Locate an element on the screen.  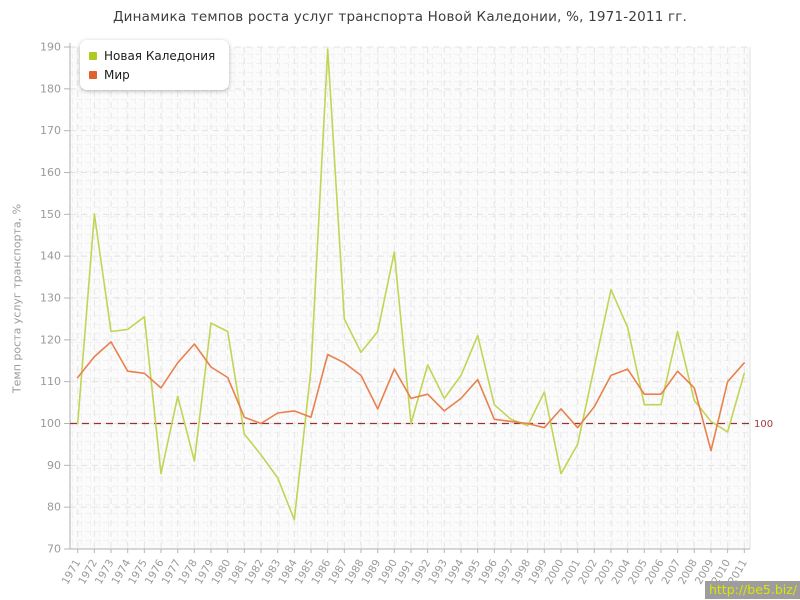
y-tick-label-70: 70 is located at coordinates (54, 549).